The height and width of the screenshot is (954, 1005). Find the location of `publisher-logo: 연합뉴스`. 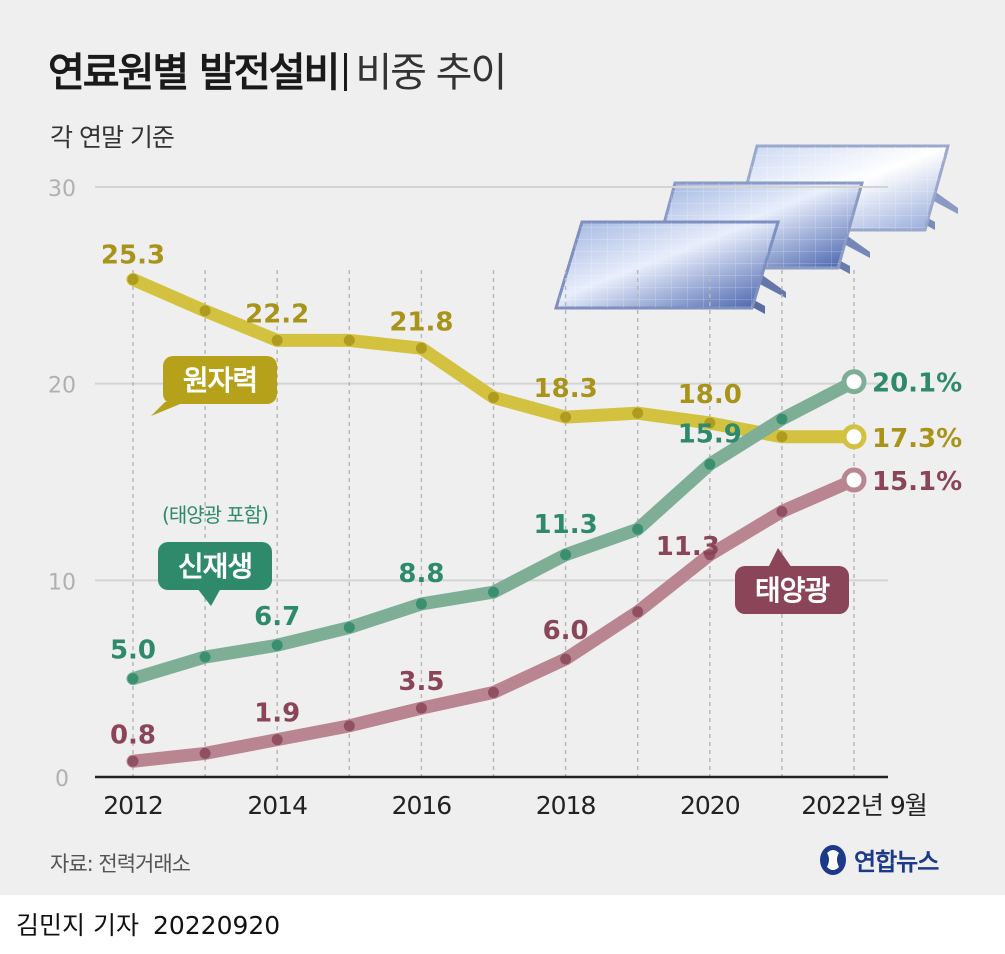

publisher-logo: 연합뉴스 is located at coordinates (878, 859).